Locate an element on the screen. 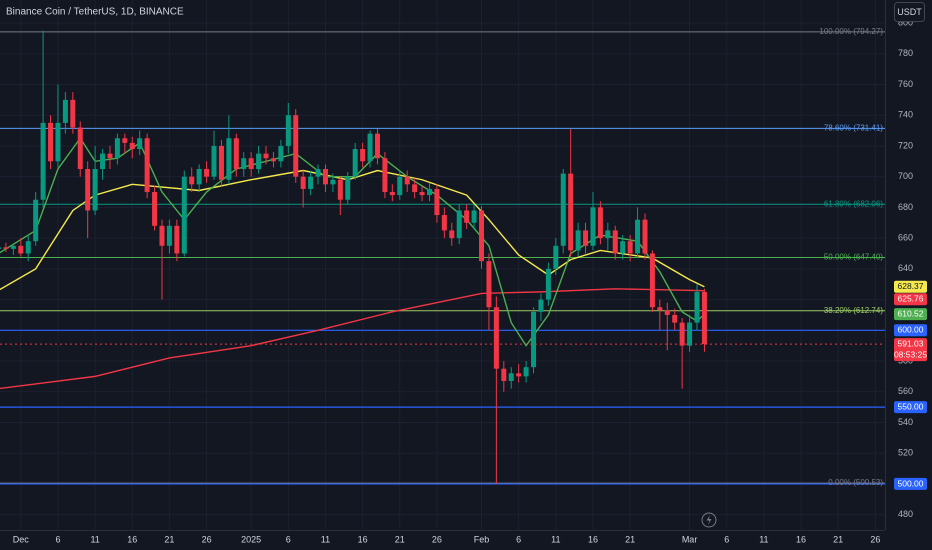 The height and width of the screenshot is (550, 932). x-tick-label: Dec is located at coordinates (21, 539).